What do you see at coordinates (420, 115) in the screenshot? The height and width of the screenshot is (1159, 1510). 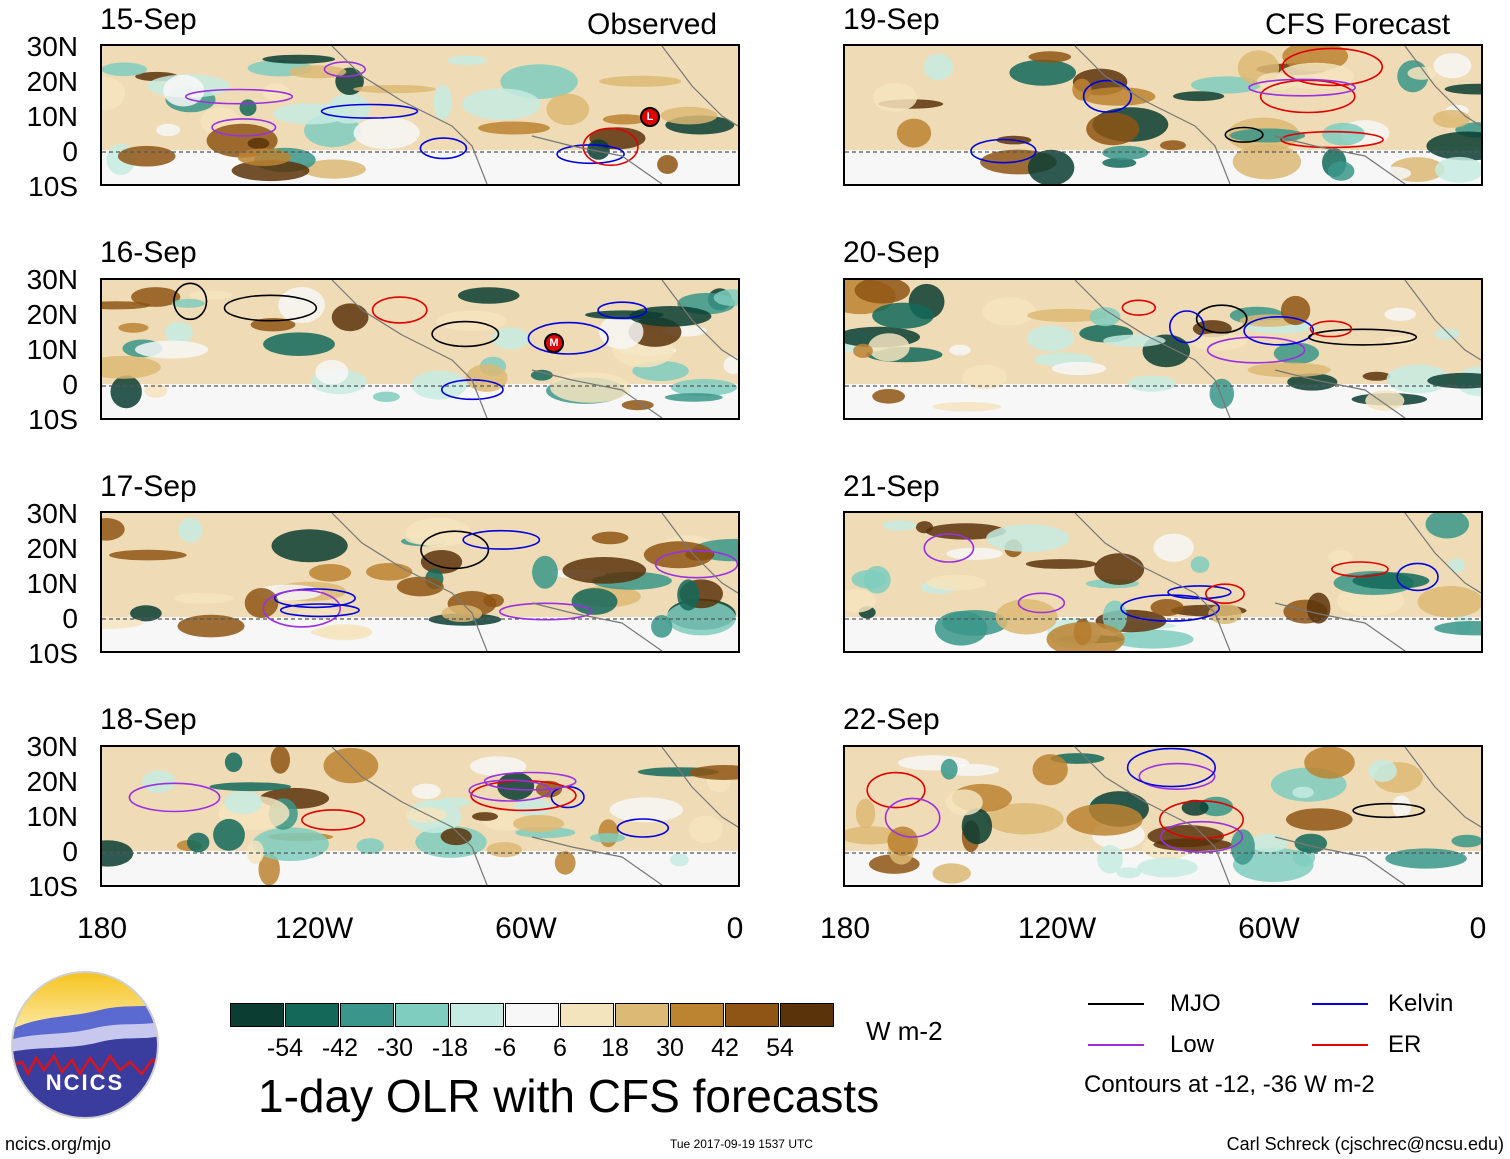 I see `map-panel-15-sep` at bounding box center [420, 115].